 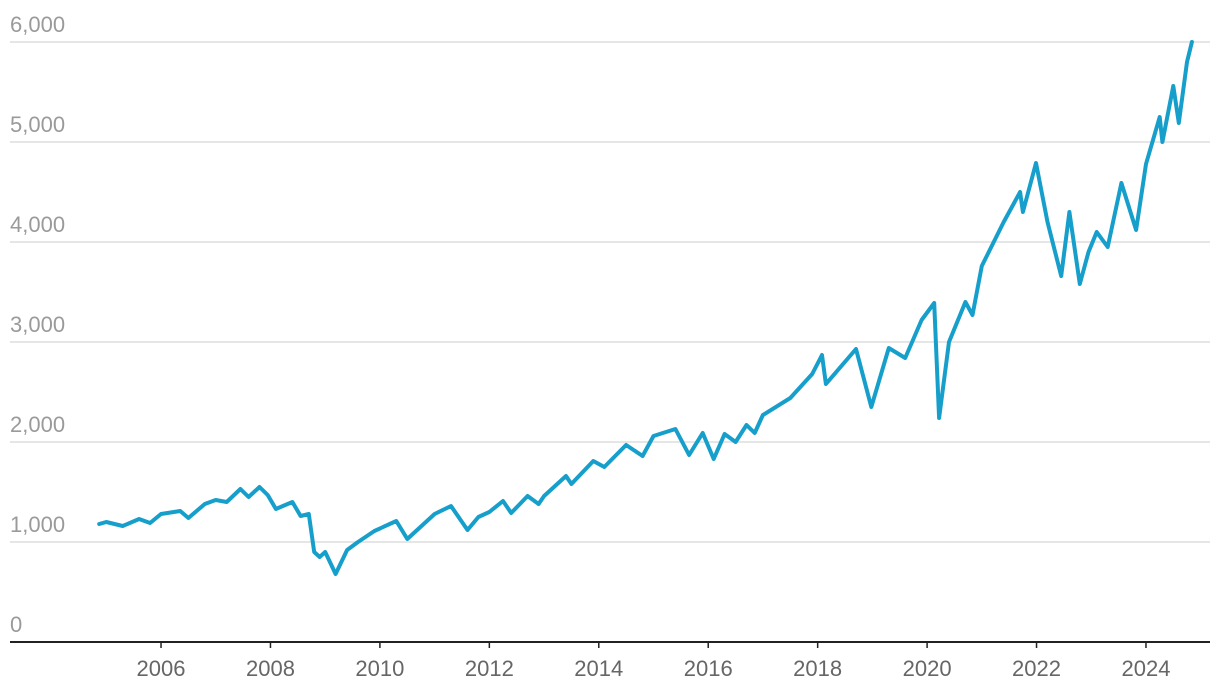 I want to click on x-tick-label: 2022, so click(x=1036, y=668).